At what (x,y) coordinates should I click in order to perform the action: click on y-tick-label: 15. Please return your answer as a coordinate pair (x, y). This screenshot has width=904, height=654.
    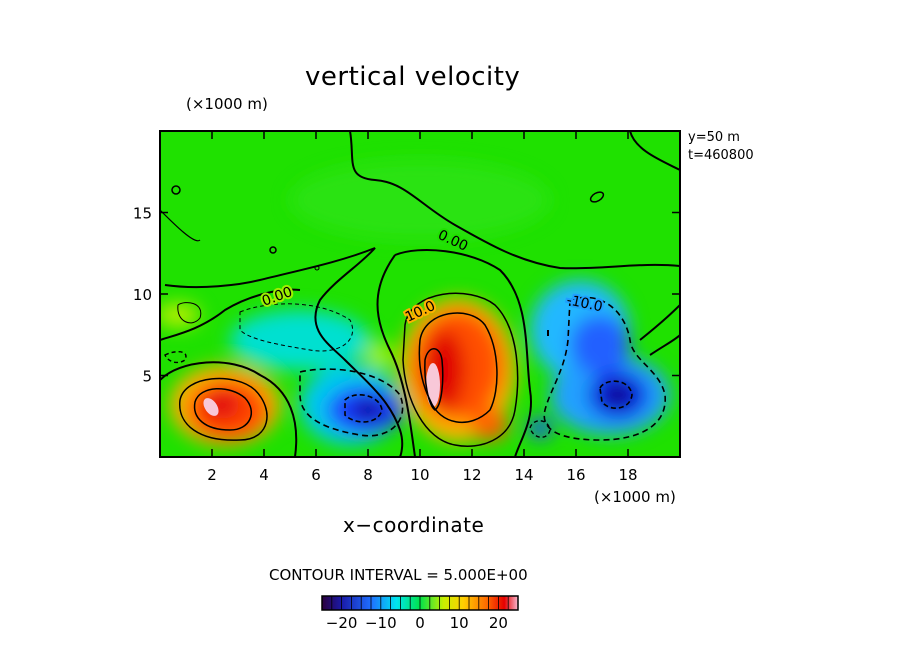
    Looking at the image, I should click on (142, 214).